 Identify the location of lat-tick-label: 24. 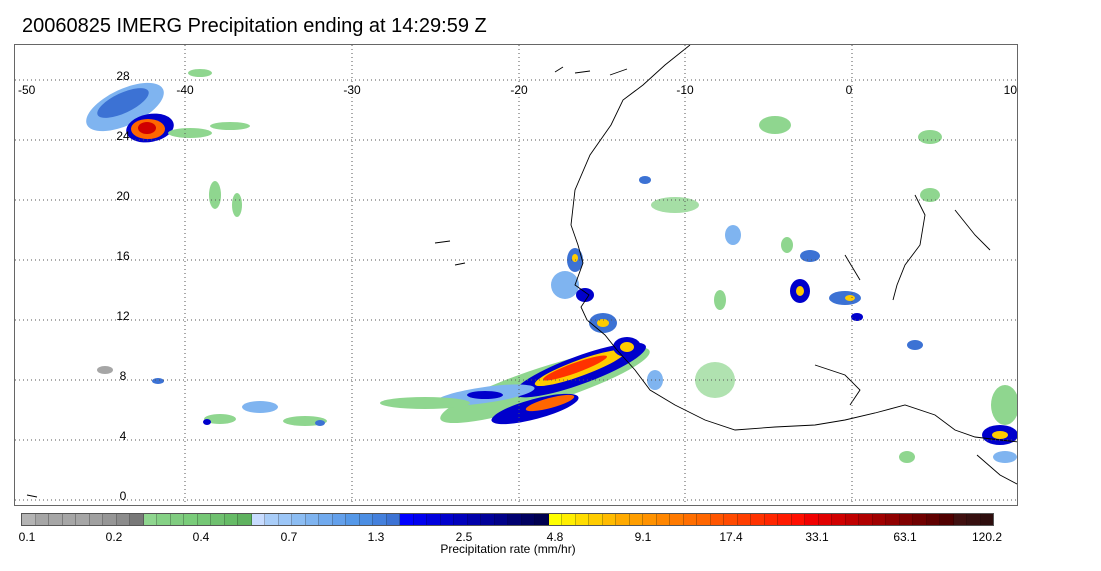
(123, 136).